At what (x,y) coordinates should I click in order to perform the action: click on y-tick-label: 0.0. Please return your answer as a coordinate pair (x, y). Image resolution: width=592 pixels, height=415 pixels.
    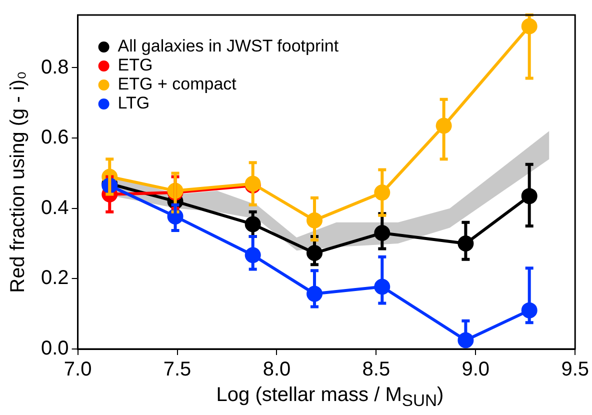
    Looking at the image, I should click on (54, 349).